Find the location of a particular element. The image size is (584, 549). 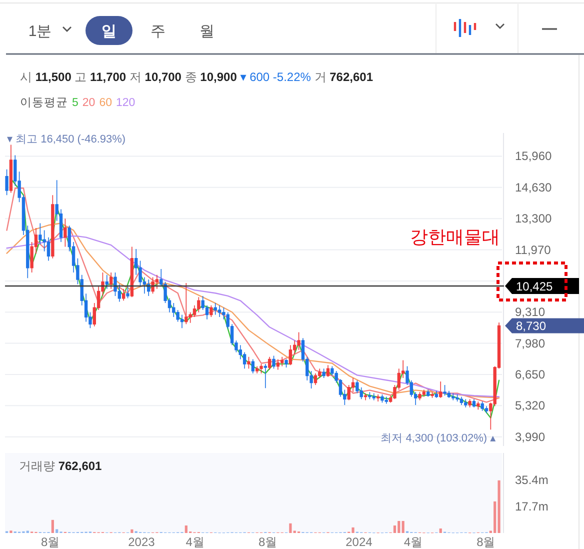

y-tick-label: 17.7m is located at coordinates (531, 506).